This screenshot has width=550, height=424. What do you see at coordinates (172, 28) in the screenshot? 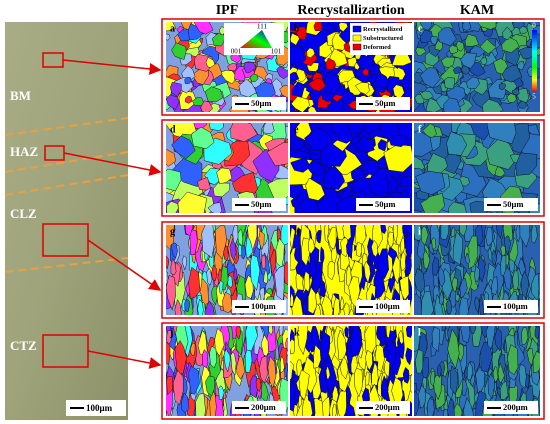
I see `panel-letter: a` at bounding box center [172, 28].